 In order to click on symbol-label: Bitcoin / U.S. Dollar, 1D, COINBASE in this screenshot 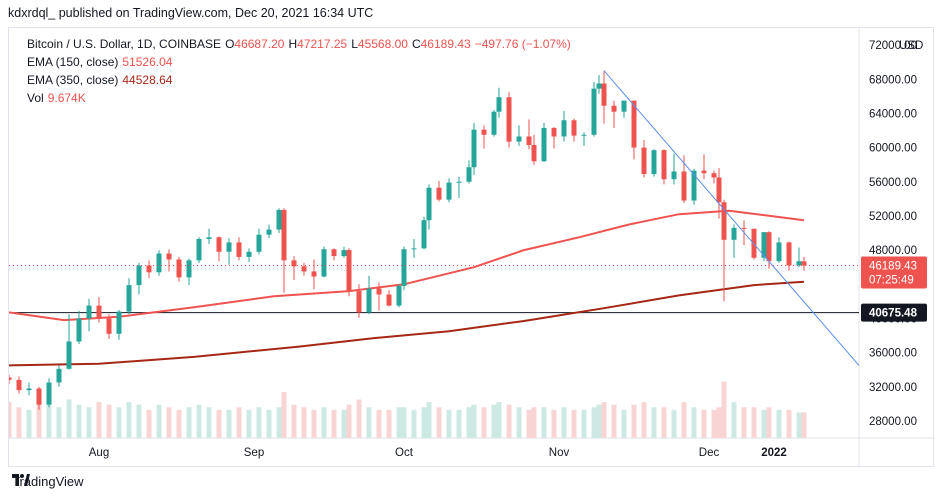, I will do `click(124, 44)`.